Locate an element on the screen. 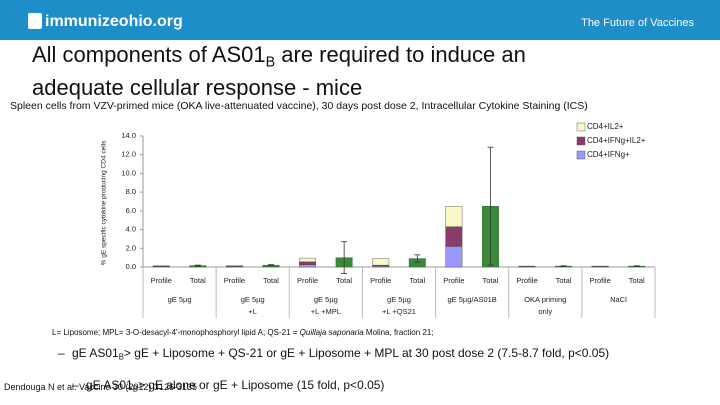 This screenshot has height=405, width=720. y-tick-label: 2.0 is located at coordinates (131, 247).